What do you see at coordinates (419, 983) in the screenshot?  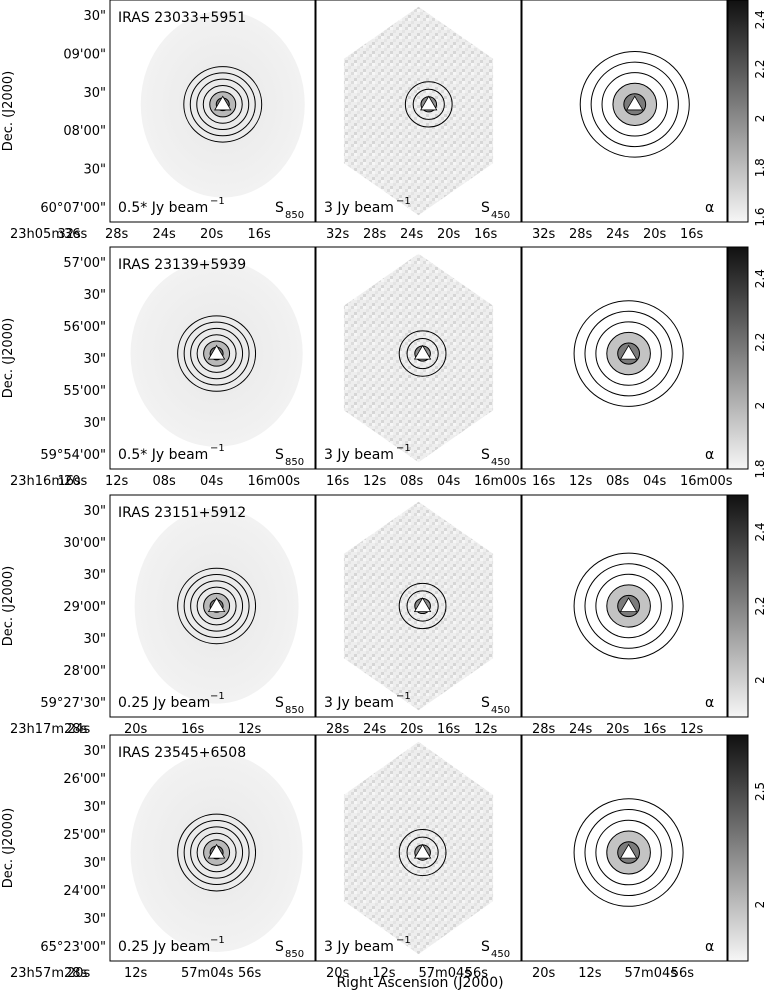 I see `x-axis-label: Right Ascension (J2000)` at bounding box center [419, 983].